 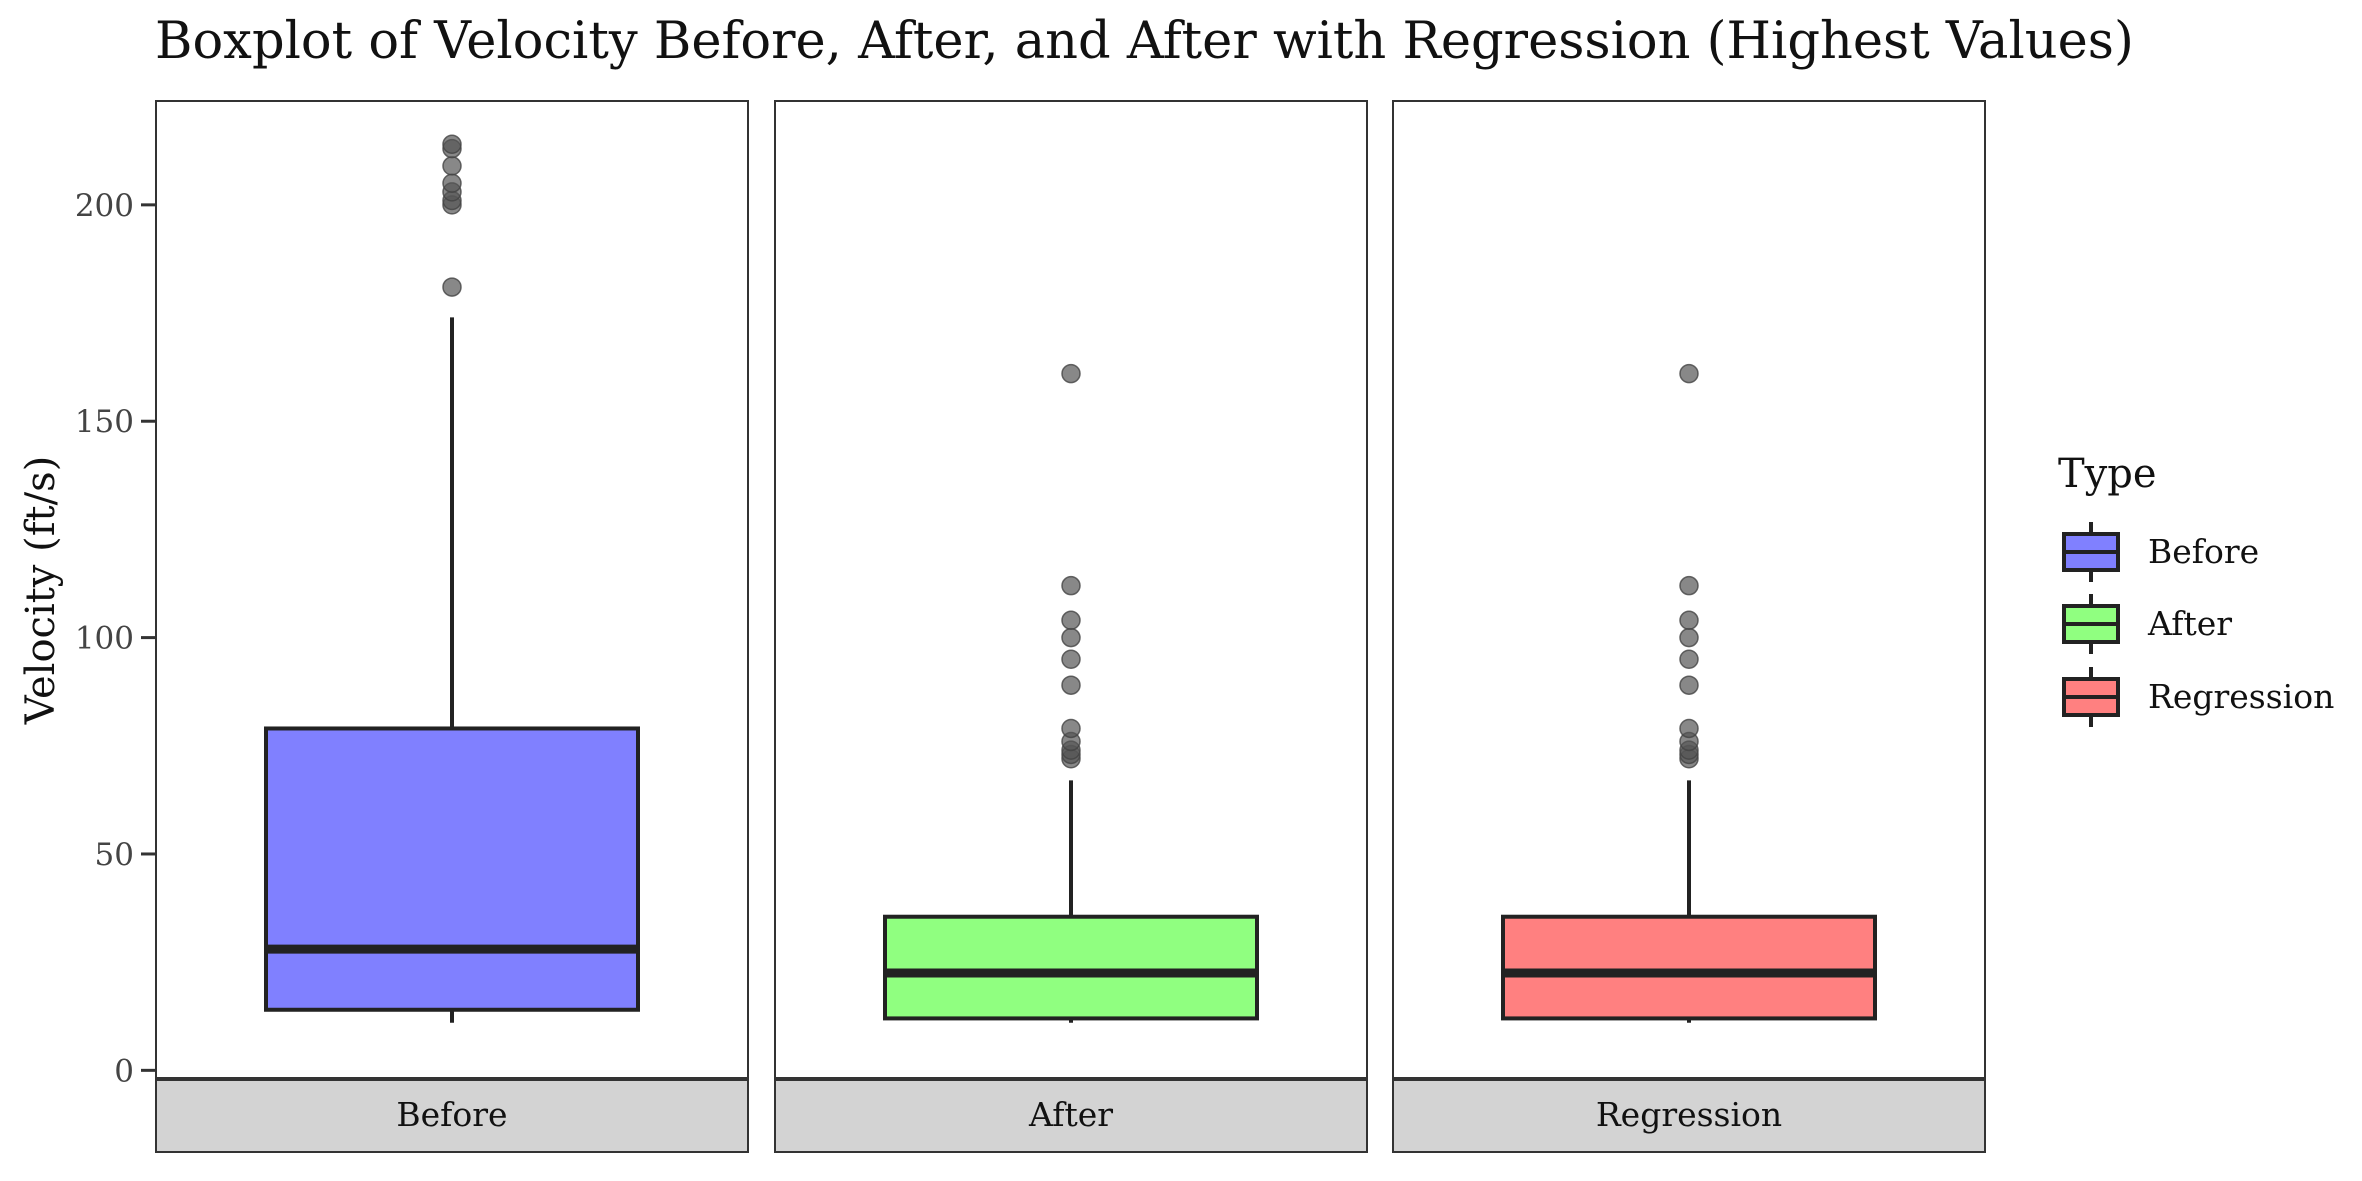 I want to click on y-tick-label: 200, so click(x=104, y=206).